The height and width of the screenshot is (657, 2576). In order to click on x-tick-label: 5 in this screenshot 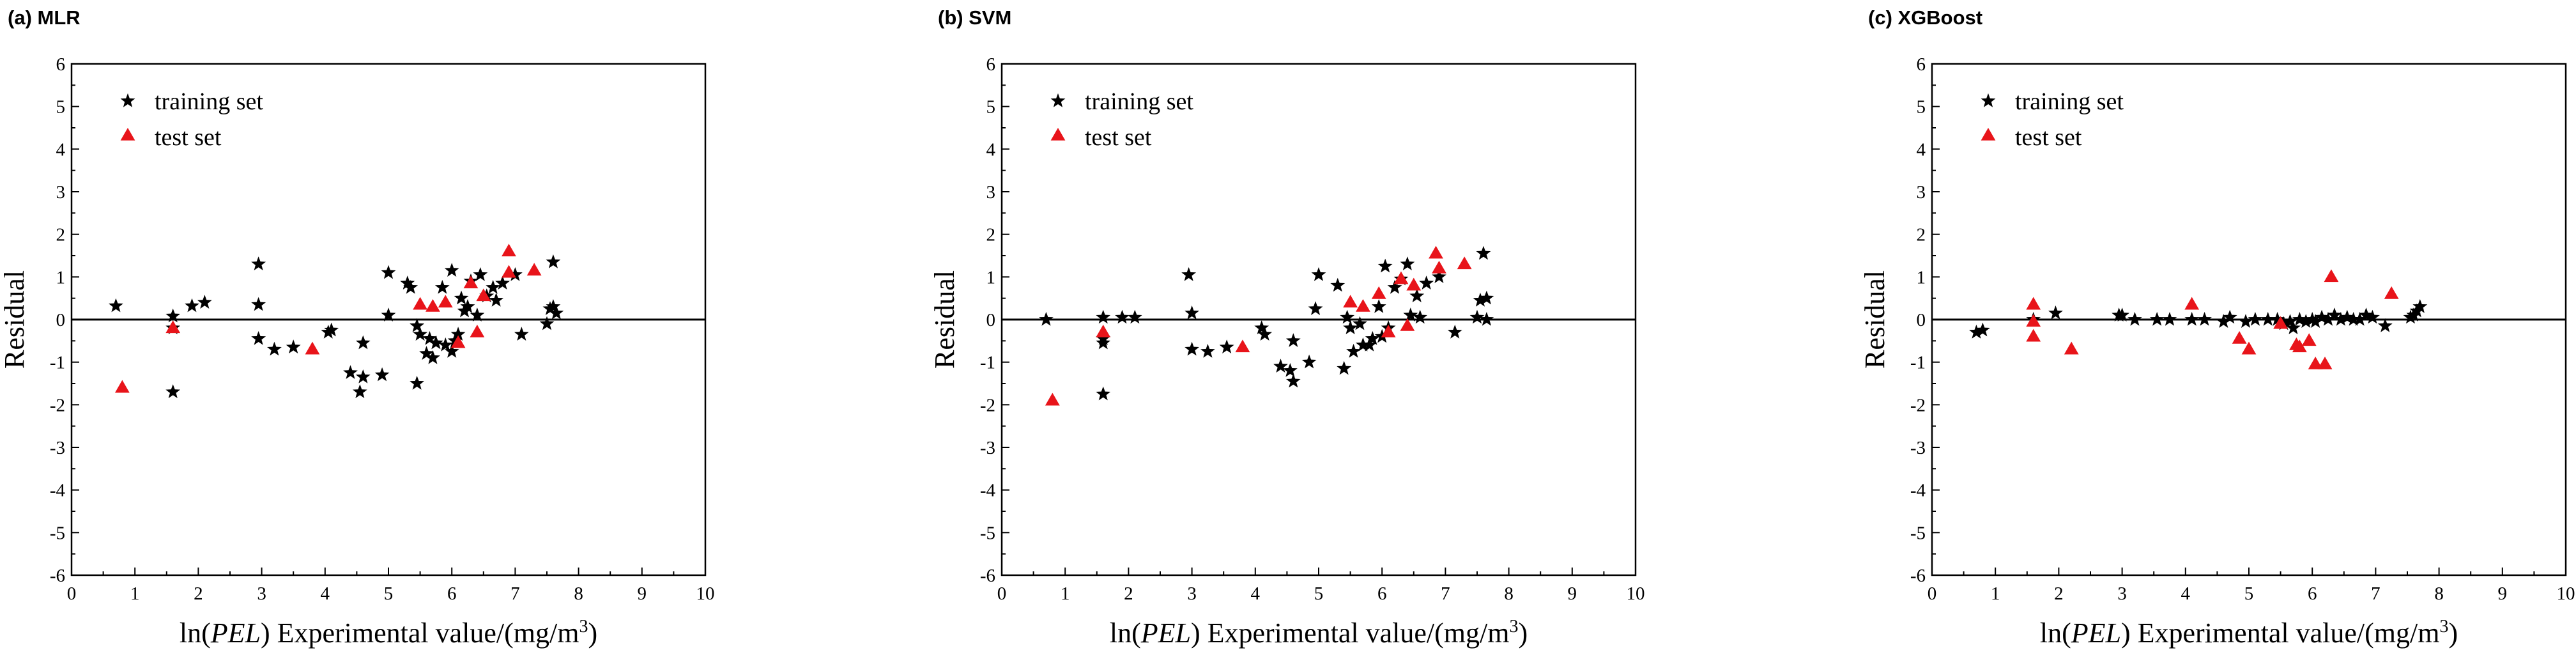, I will do `click(2249, 594)`.